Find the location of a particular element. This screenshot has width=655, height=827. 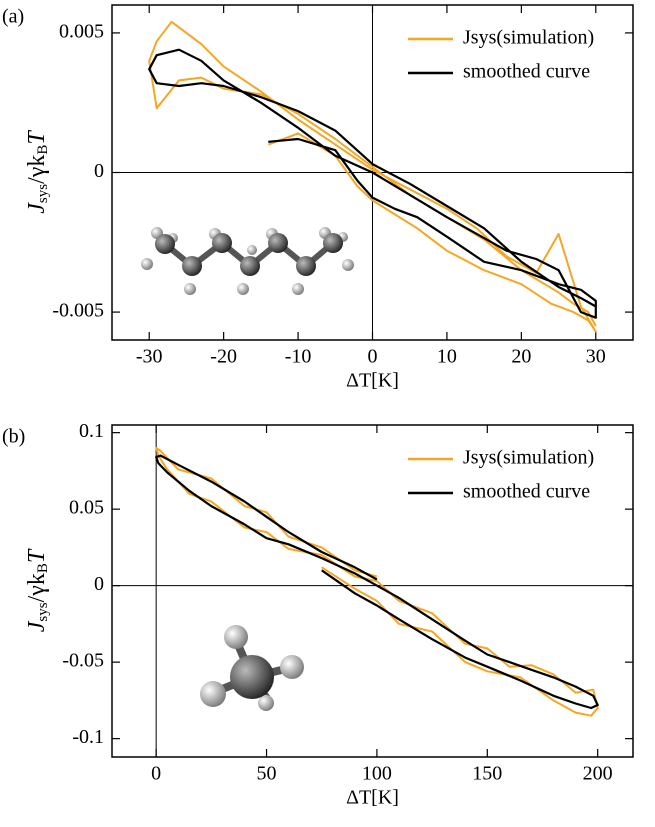

y-tick-label: 0.1 is located at coordinates (91, 431).